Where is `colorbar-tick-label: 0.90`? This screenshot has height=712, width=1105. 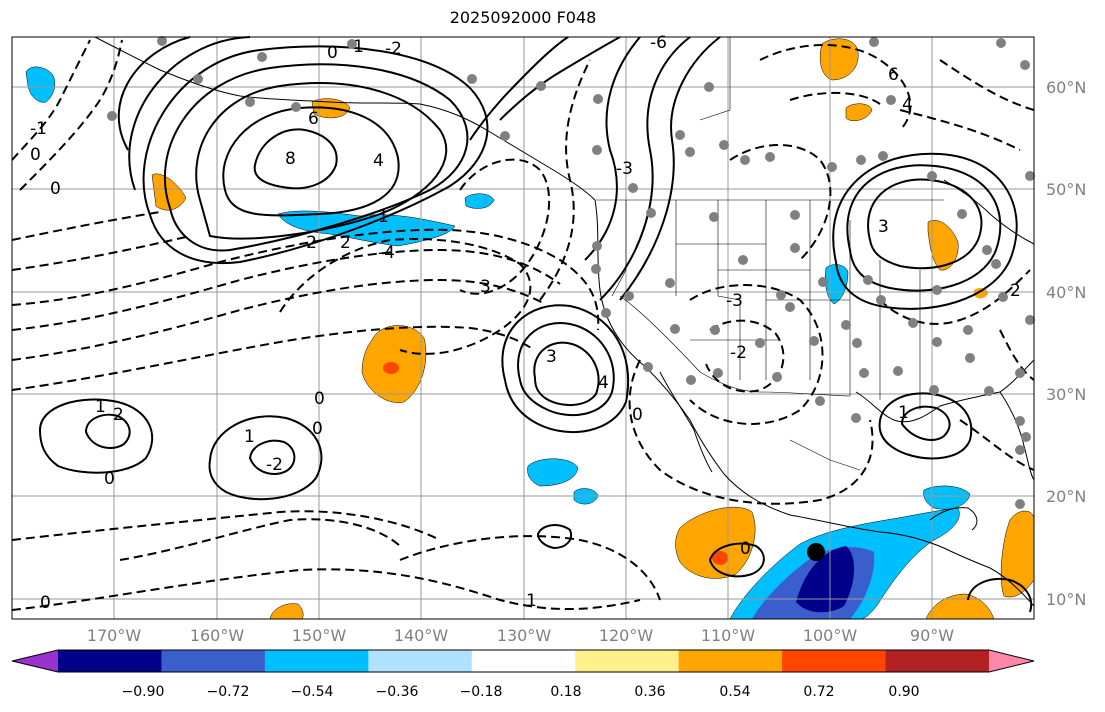 colorbar-tick-label: 0.90 is located at coordinates (904, 692).